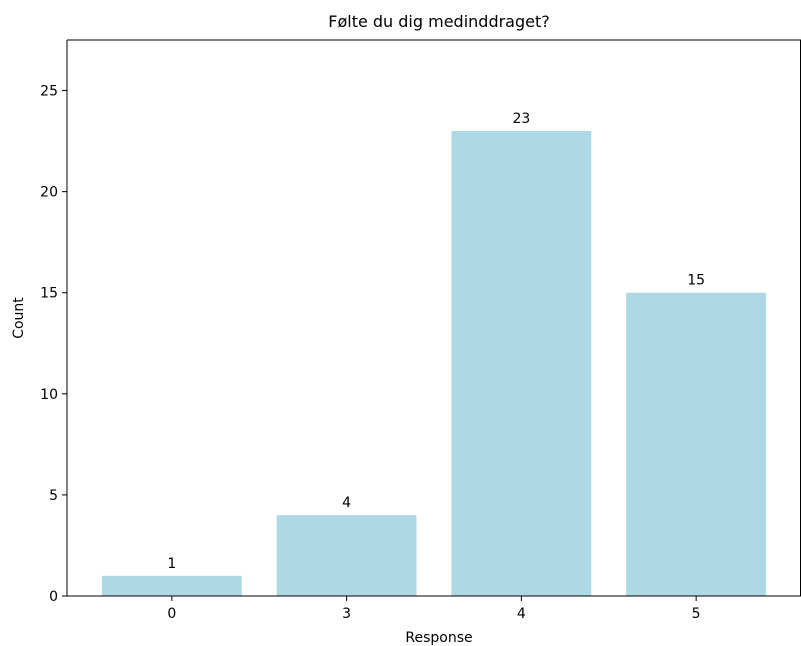  Describe the element at coordinates (696, 614) in the screenshot. I see `x-tick-label-5: 5` at that location.